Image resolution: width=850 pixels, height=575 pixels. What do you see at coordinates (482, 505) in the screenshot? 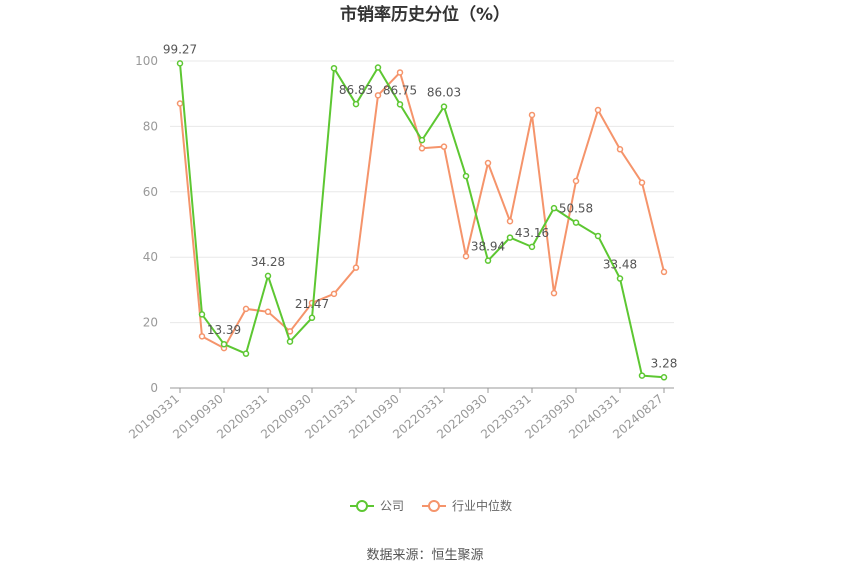
I see `legend-label: 行业中位数` at bounding box center [482, 505].